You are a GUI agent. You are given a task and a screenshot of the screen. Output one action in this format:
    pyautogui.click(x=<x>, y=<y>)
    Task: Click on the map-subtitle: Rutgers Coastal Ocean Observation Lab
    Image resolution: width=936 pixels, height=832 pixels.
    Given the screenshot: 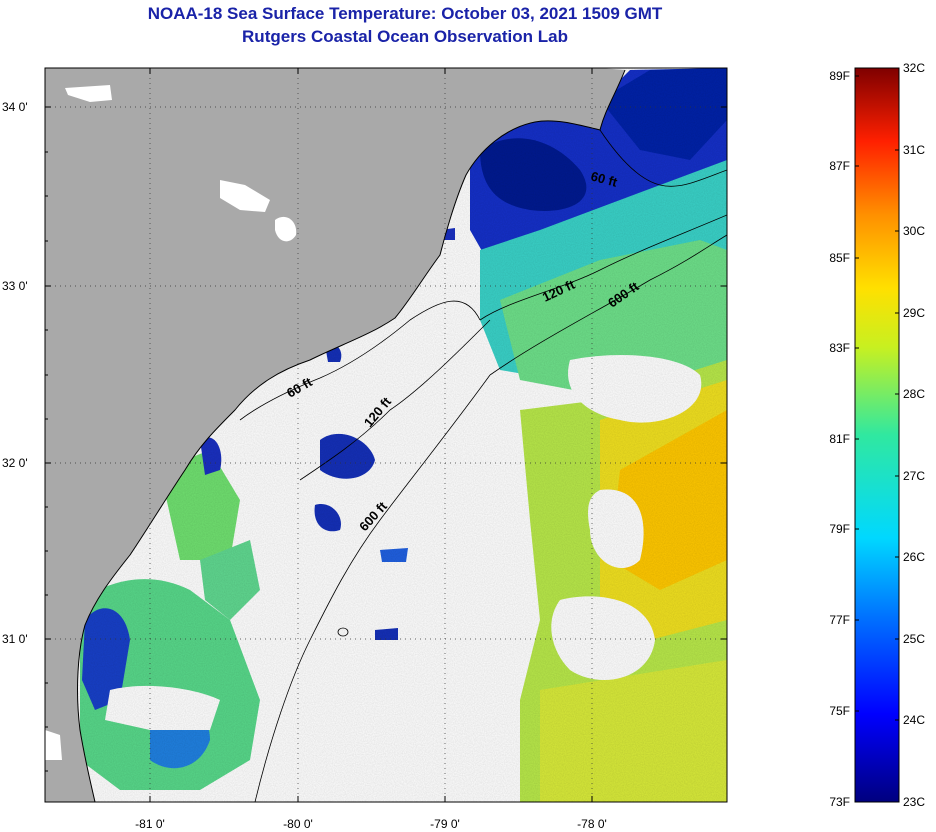 What is the action you would take?
    pyautogui.click(x=405, y=36)
    